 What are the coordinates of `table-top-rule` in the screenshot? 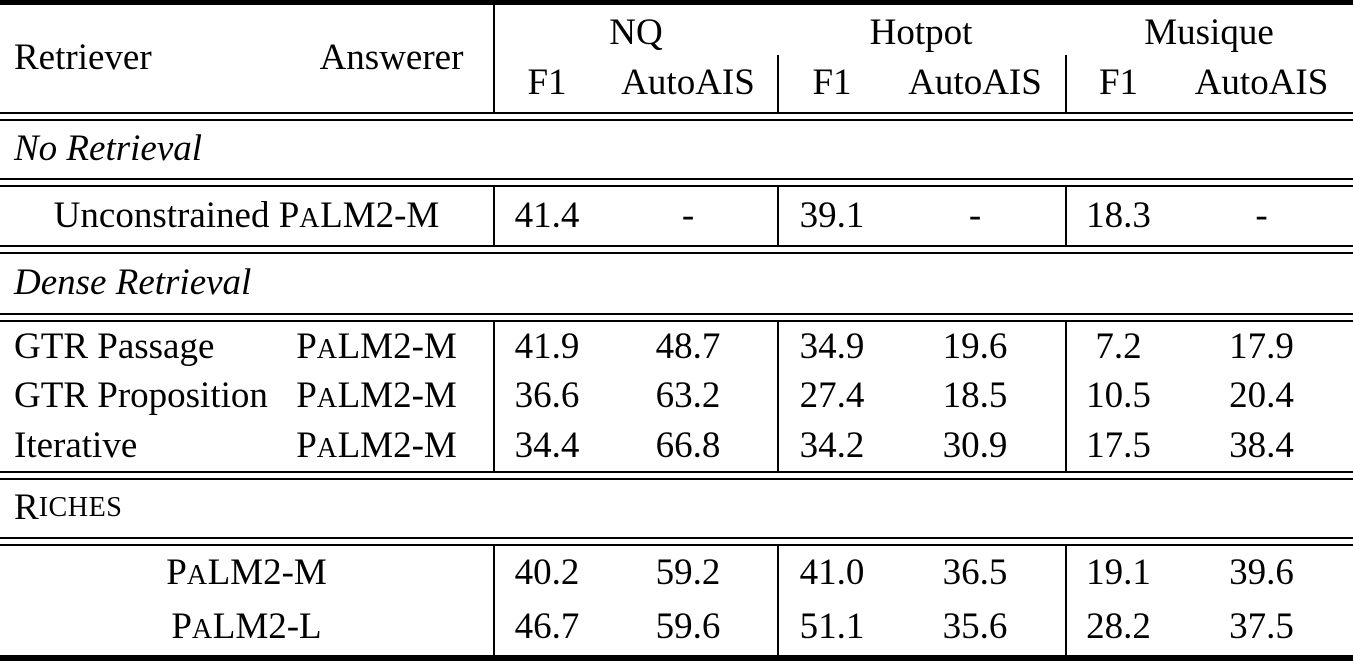 It's located at (676, 2).